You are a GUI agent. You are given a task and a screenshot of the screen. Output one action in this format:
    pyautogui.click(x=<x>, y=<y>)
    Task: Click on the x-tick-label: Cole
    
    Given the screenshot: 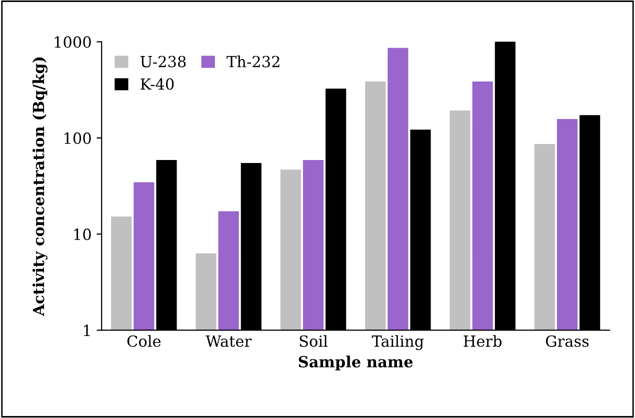 What is the action you would take?
    pyautogui.click(x=144, y=341)
    